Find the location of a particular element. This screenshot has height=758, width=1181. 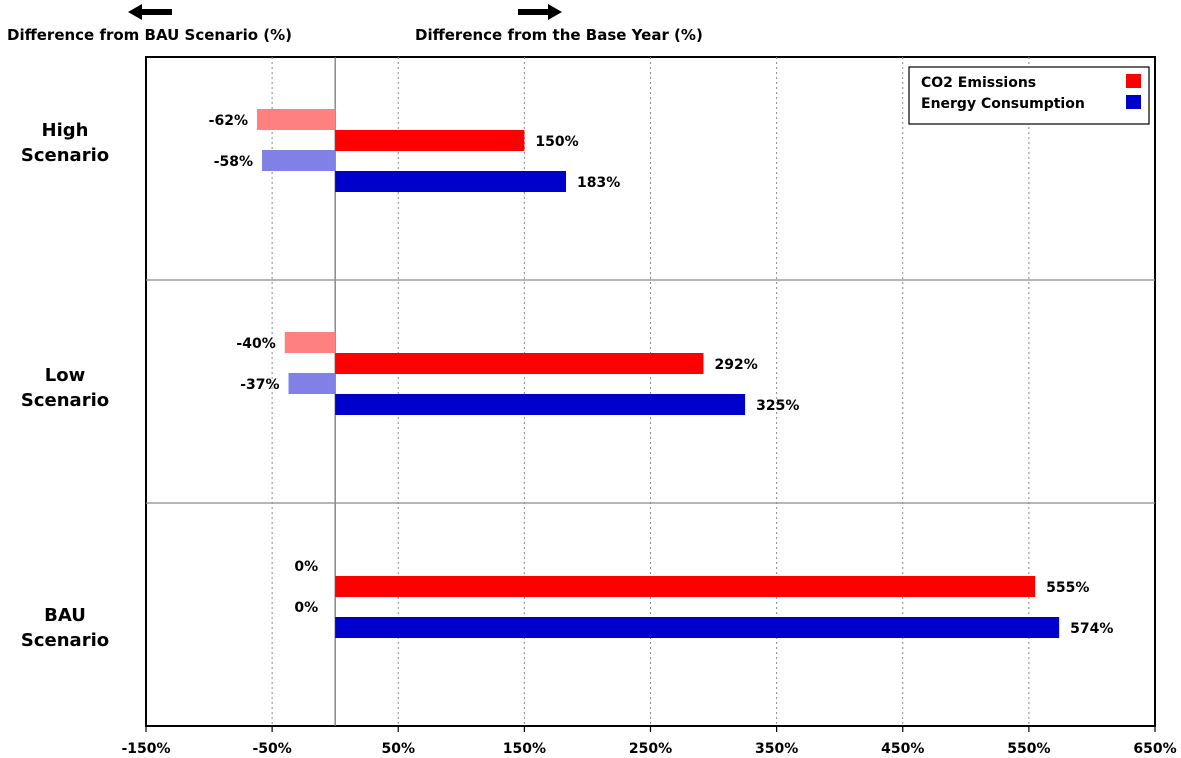

legend: CO2 Emissions Energy Consumption is located at coordinates (1029, 95).